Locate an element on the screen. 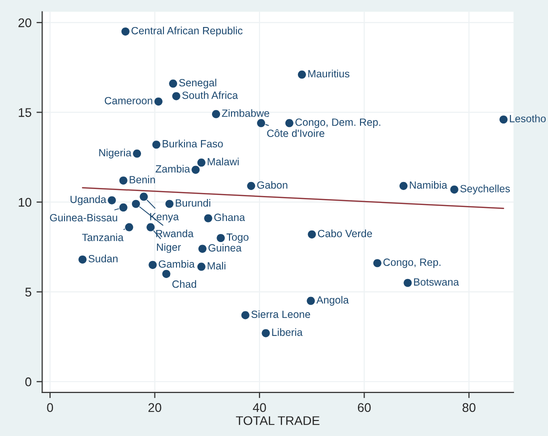  annotation: Gabon is located at coordinates (272, 185).